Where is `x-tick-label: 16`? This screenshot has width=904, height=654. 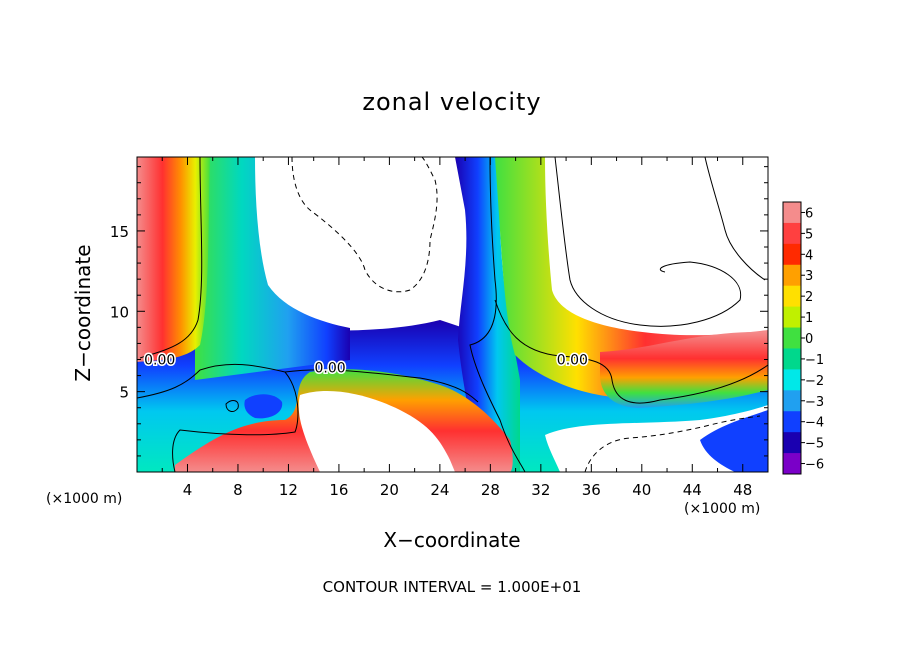
x-tick-label: 16 is located at coordinates (338, 490).